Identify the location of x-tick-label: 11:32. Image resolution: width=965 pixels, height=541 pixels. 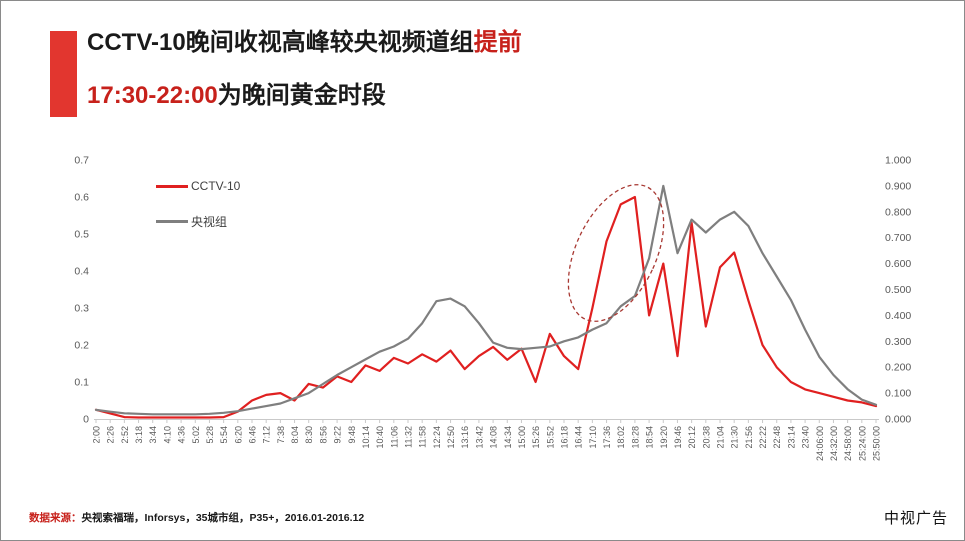
(409, 437).